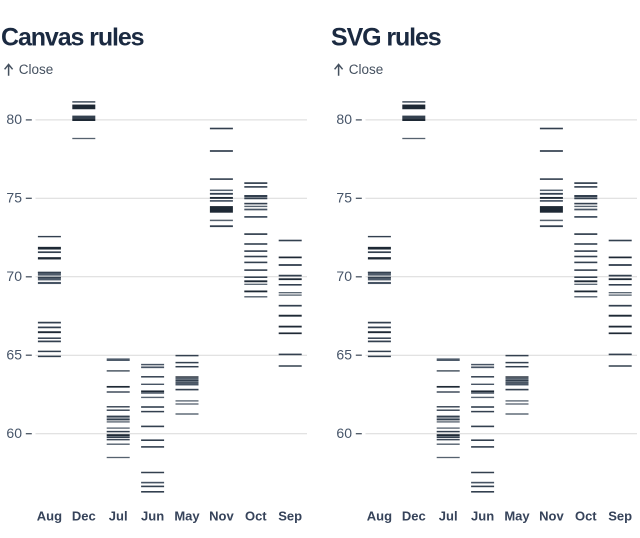 This screenshot has width=640, height=538. I want to click on svg-text: SVG rules, so click(386, 38).